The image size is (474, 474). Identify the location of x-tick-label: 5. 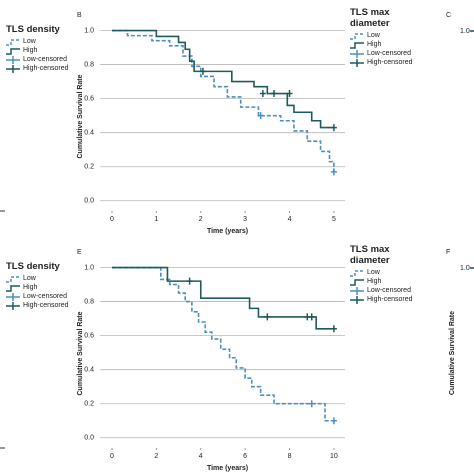
(334, 219).